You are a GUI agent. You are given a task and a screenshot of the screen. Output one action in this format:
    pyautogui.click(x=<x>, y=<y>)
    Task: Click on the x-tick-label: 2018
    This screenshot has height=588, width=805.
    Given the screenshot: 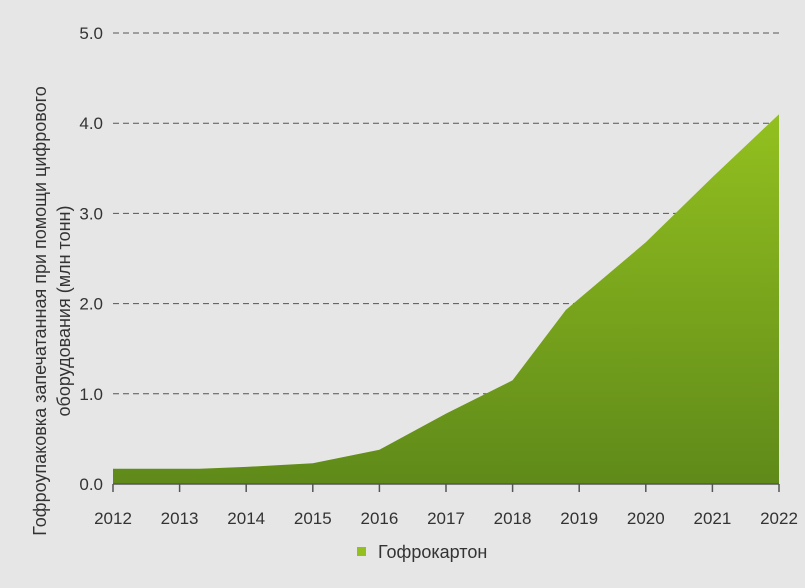 What is the action you would take?
    pyautogui.click(x=513, y=518)
    